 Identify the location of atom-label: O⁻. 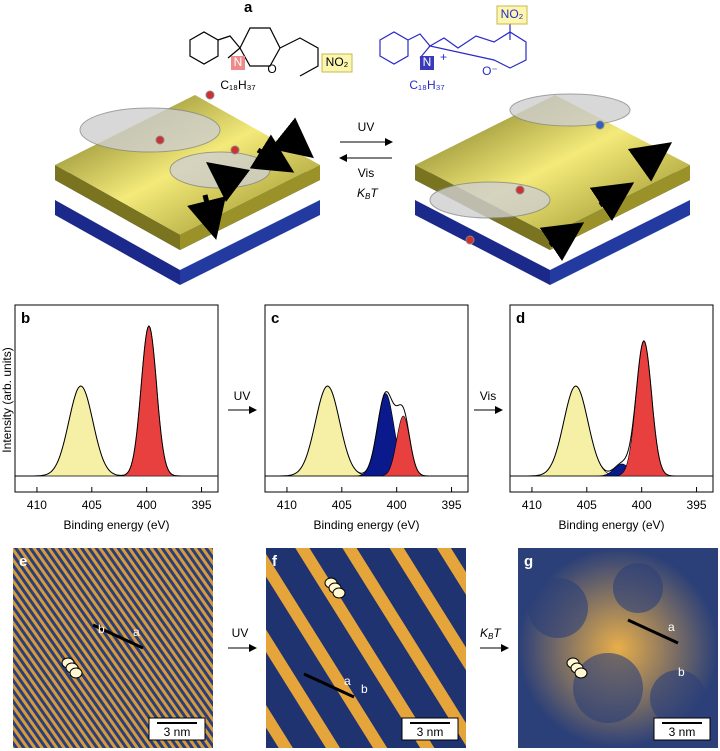
(490, 71).